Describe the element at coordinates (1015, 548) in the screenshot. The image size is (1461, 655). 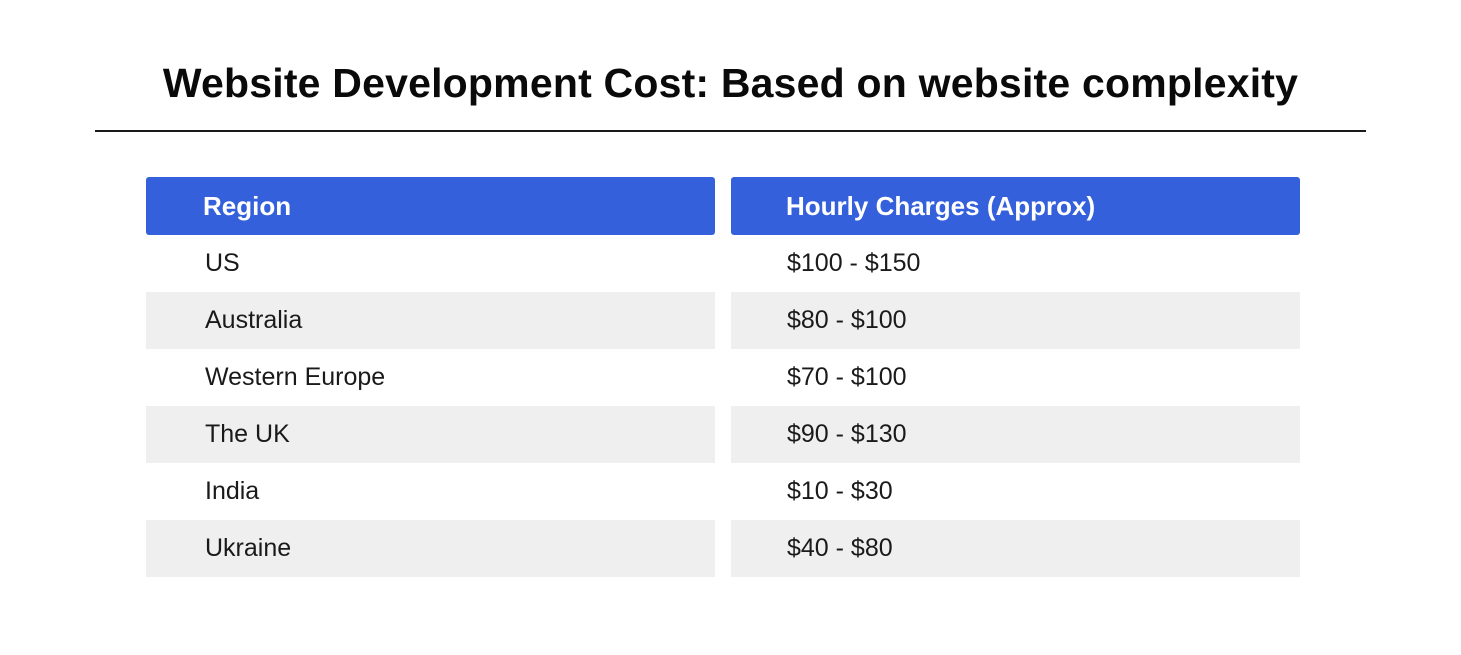
I see `charge-cell: $40 - $80` at that location.